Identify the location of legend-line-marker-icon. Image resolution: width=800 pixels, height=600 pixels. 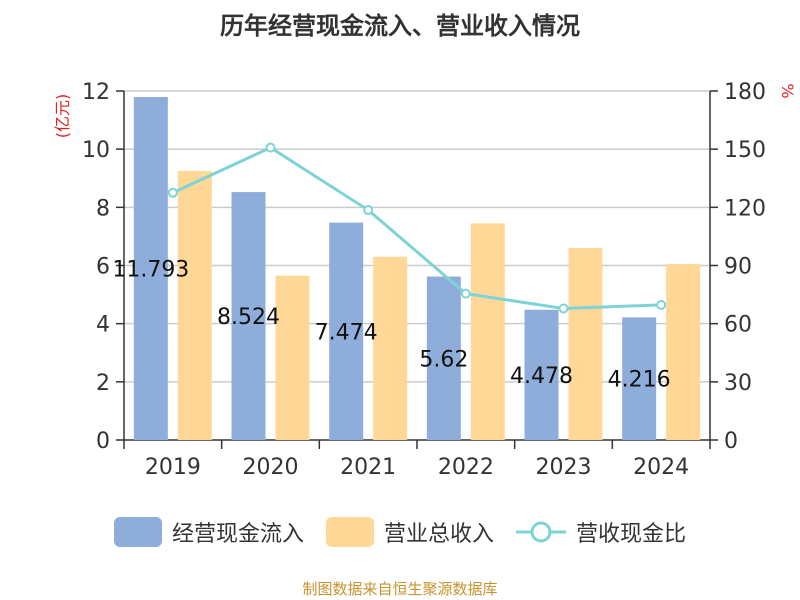
(541, 532).